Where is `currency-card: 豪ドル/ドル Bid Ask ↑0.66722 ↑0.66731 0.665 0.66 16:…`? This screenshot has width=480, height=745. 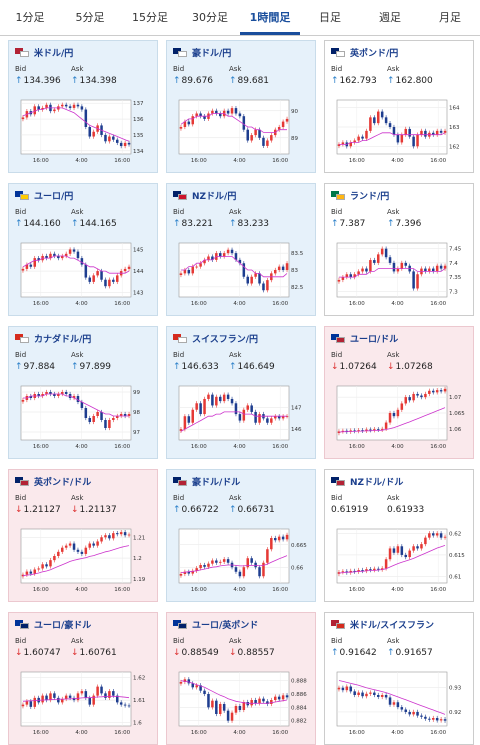
currency-card: 豪ドル/ドル Bid Ask ↑0.66722 ↑0.66731 0.665 0.66 16:… is located at coordinates (241, 535).